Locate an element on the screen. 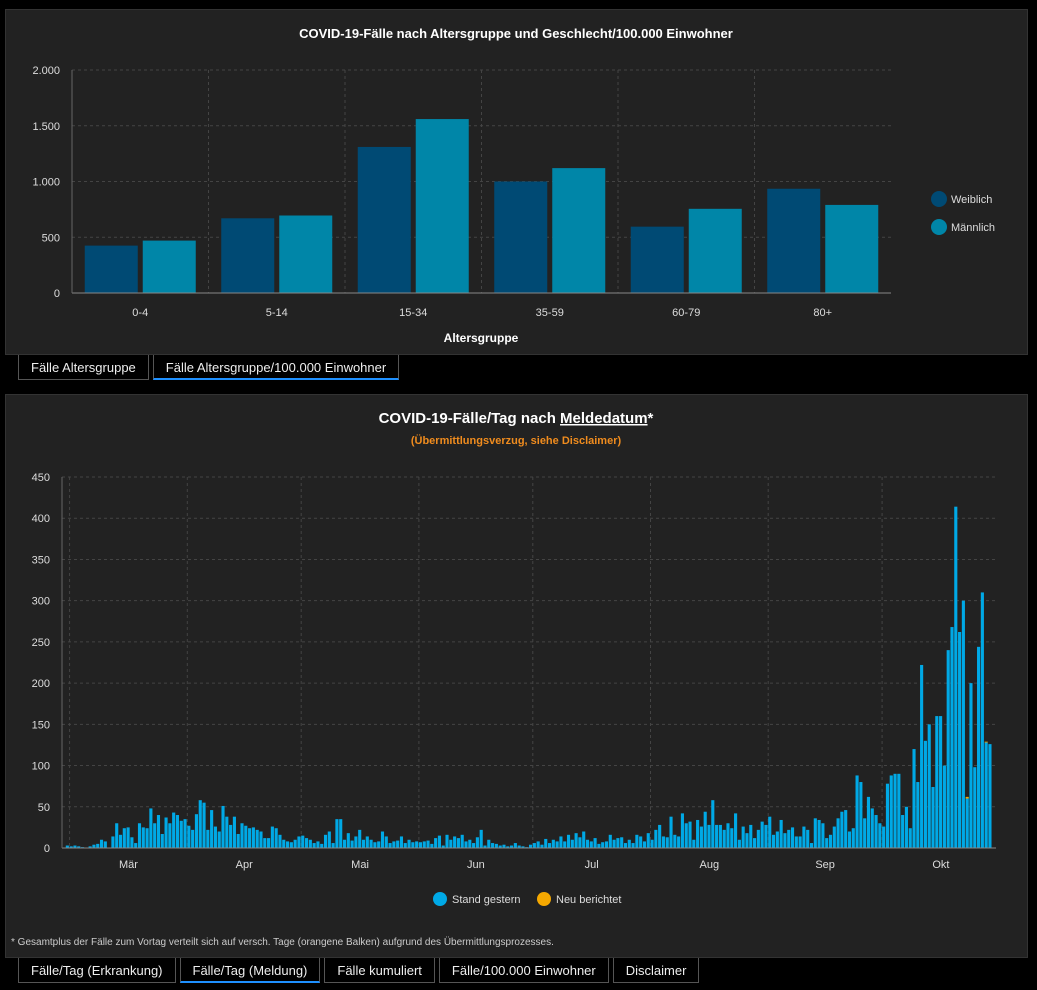 Image resolution: width=1037 pixels, height=990 pixels. bar-männlich-0-4 is located at coordinates (169, 266).